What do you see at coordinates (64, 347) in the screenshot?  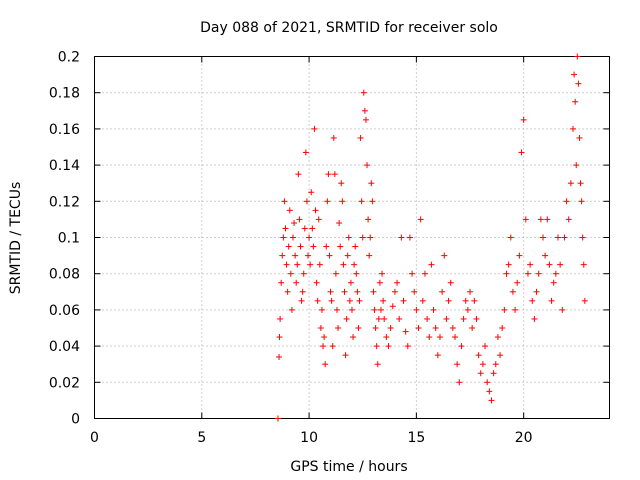 I see `y-tick-label: 0.04` at bounding box center [64, 347].